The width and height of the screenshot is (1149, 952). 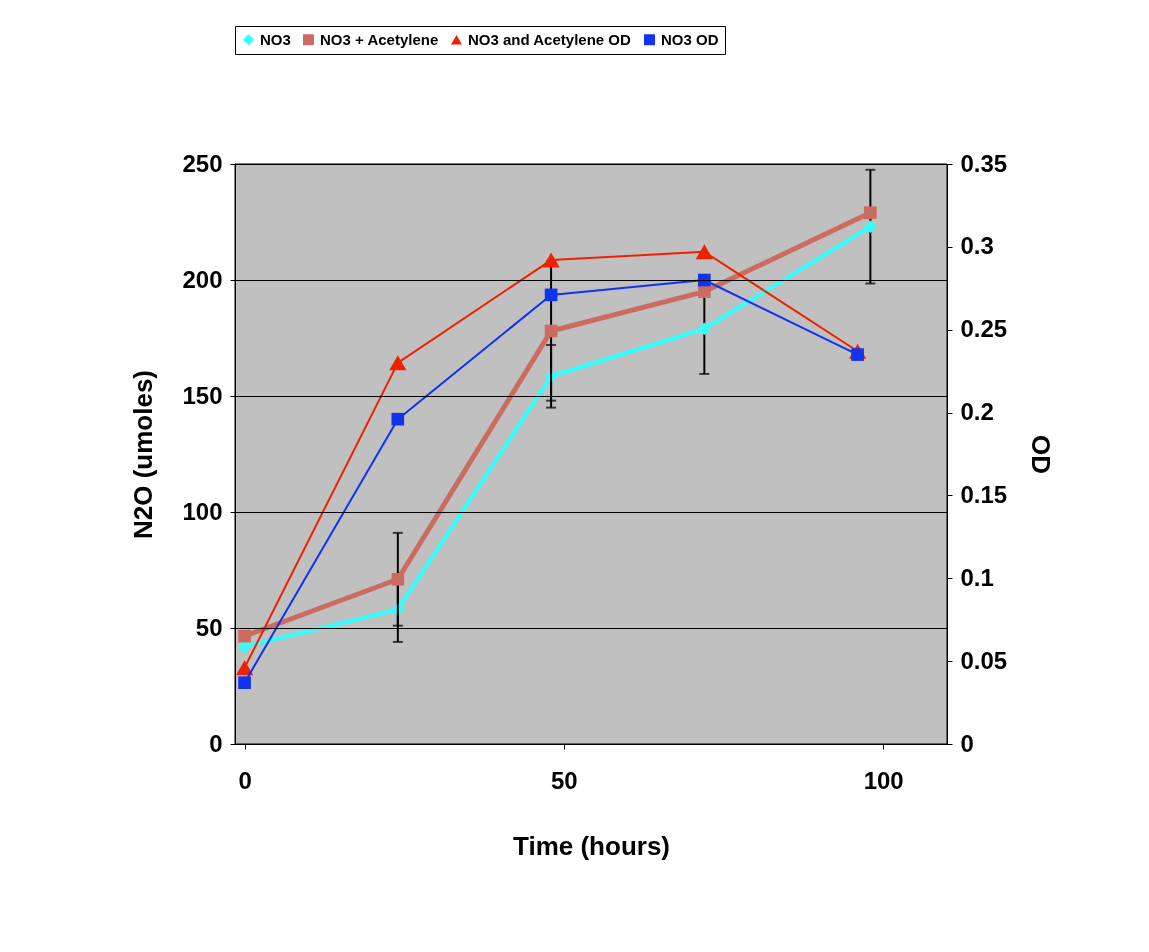 I want to click on y2-axis-title: OD, so click(x=1041, y=454).